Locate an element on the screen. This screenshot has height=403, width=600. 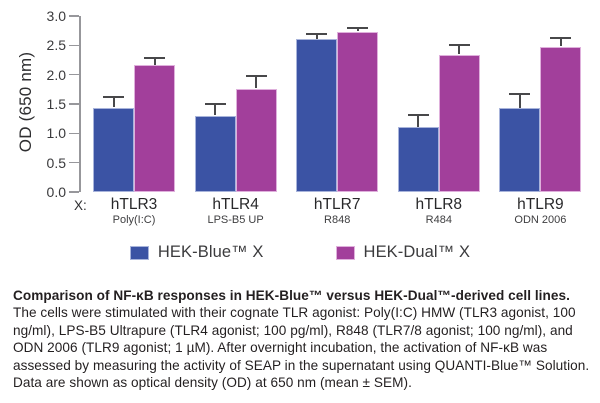
legend-item-hek-blue-x: HEK-Blue™ X is located at coordinates (196, 252).